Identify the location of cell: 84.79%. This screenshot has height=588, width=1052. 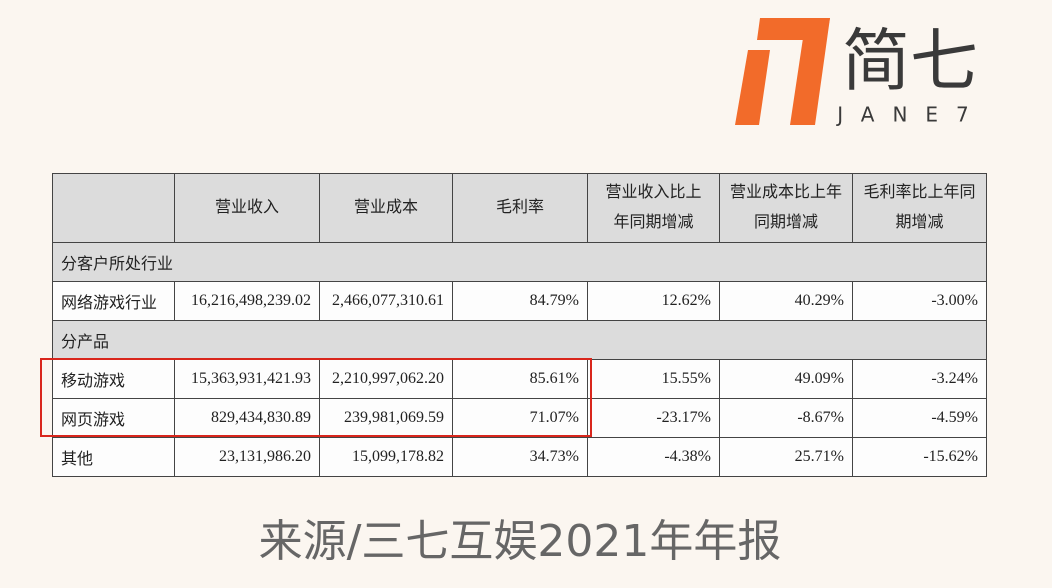
(520, 301).